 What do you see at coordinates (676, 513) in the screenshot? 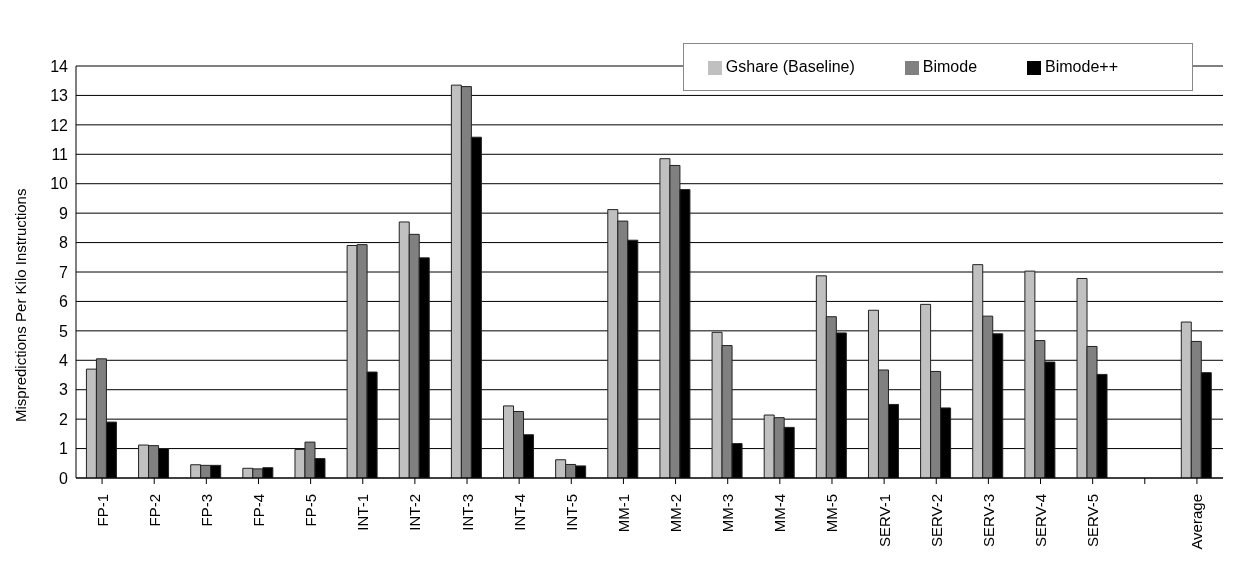
I see `x-tick-label: MM-2` at bounding box center [676, 513].